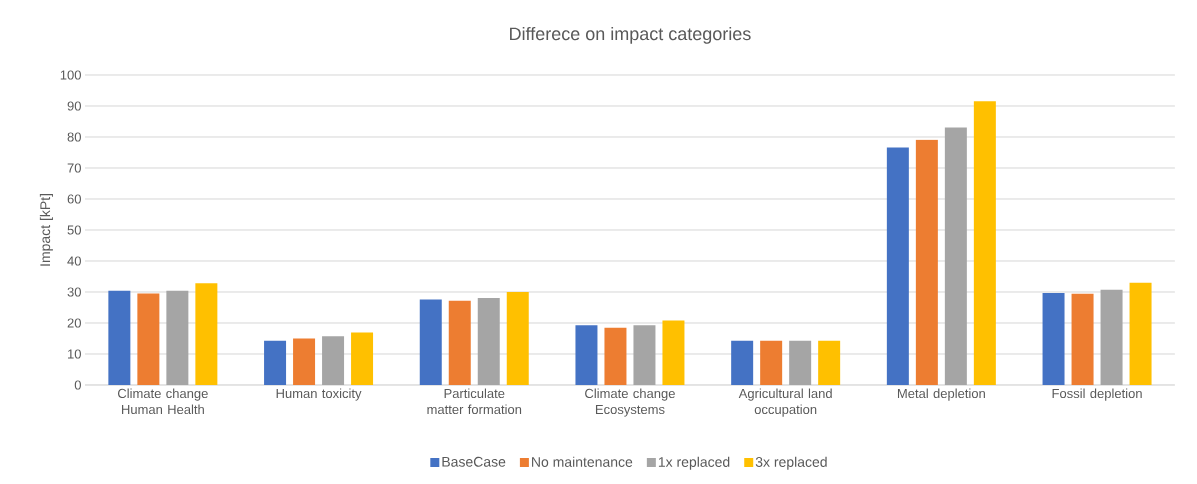 The height and width of the screenshot is (484, 1197). I want to click on x-tick-label: Climate change Ecosystems, so click(630, 402).